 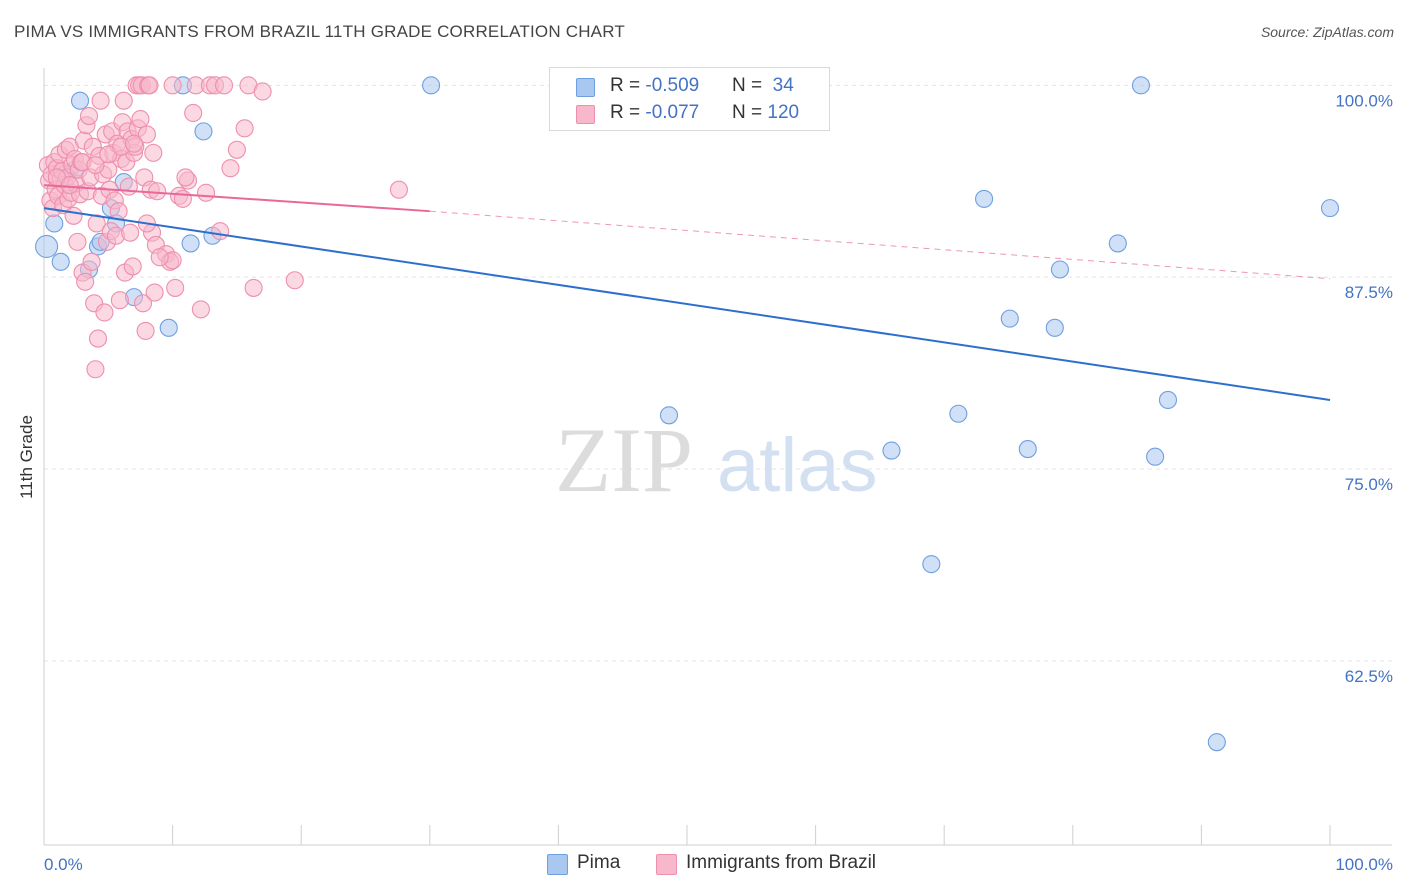 What do you see at coordinates (585, 87) in the screenshot?
I see `legend-swatch-pima` at bounding box center [585, 87].